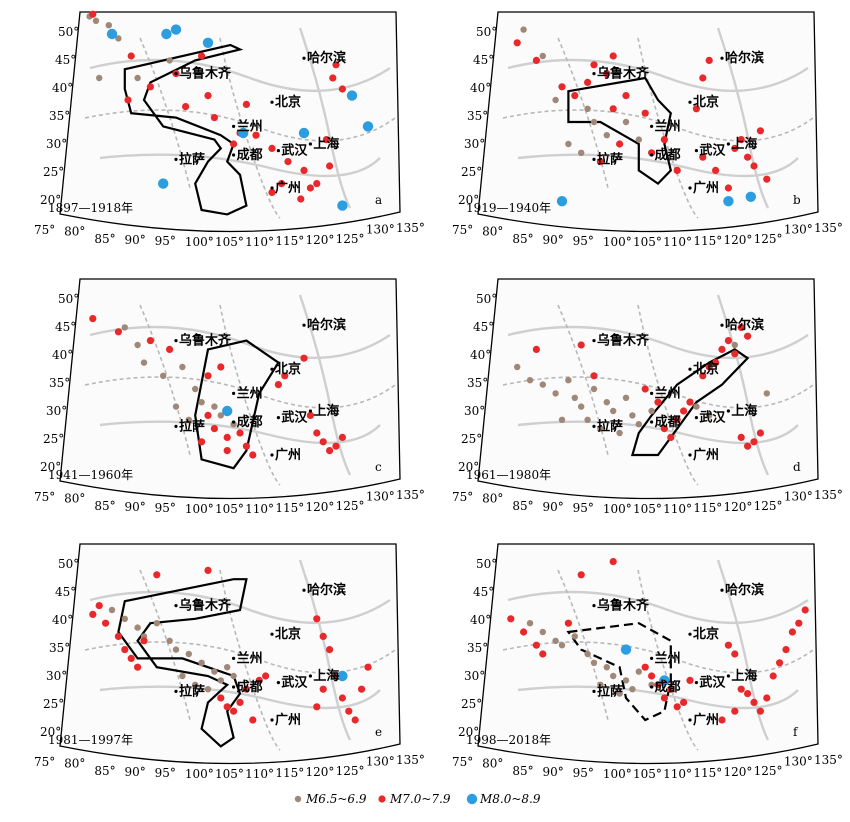  Describe the element at coordinates (707, 773) in the screenshot. I see `lon-label: 115°` at that location.